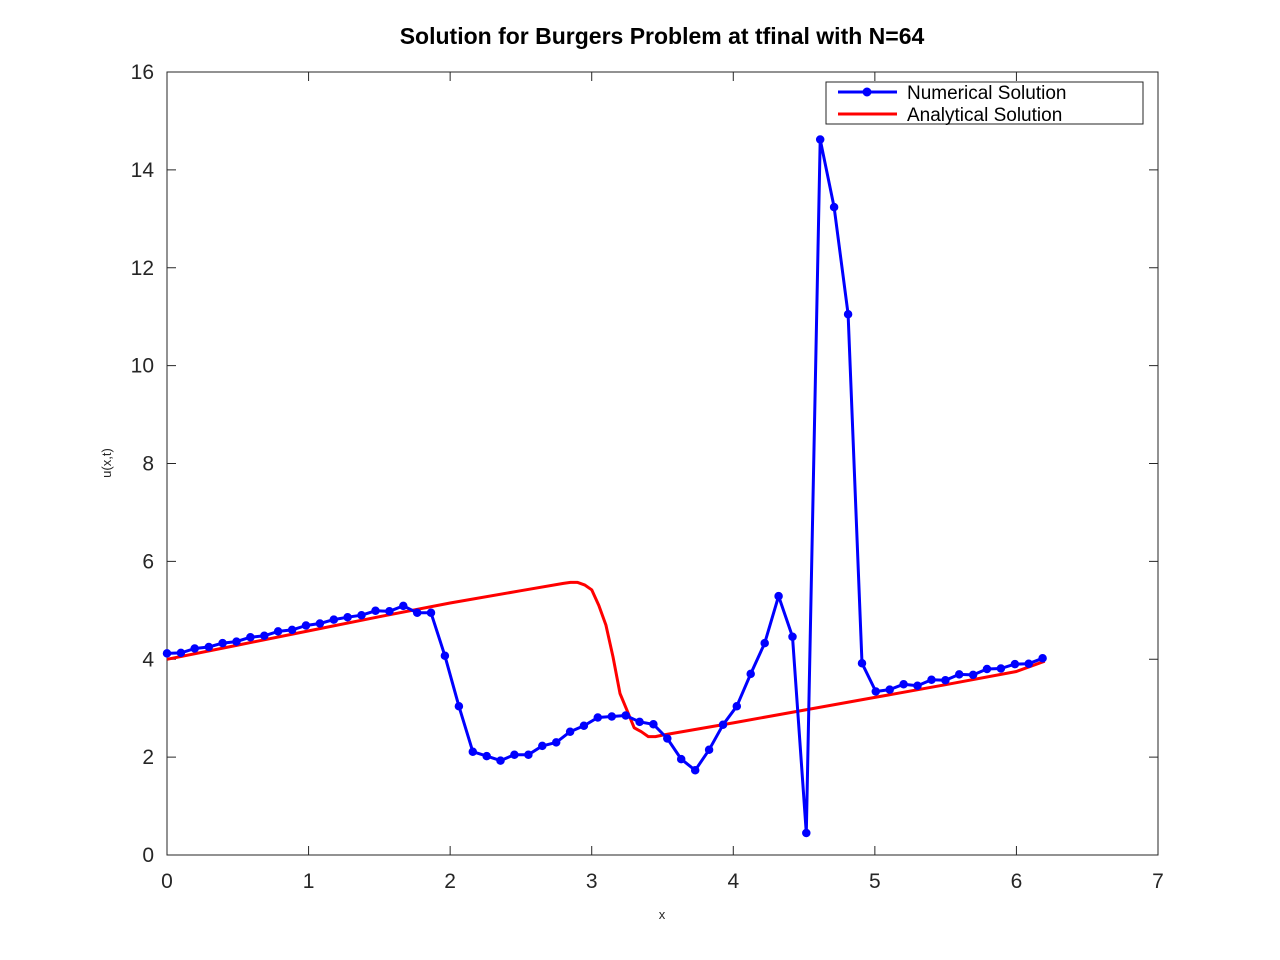  I want to click on y-tick-label: 6, so click(148, 561).